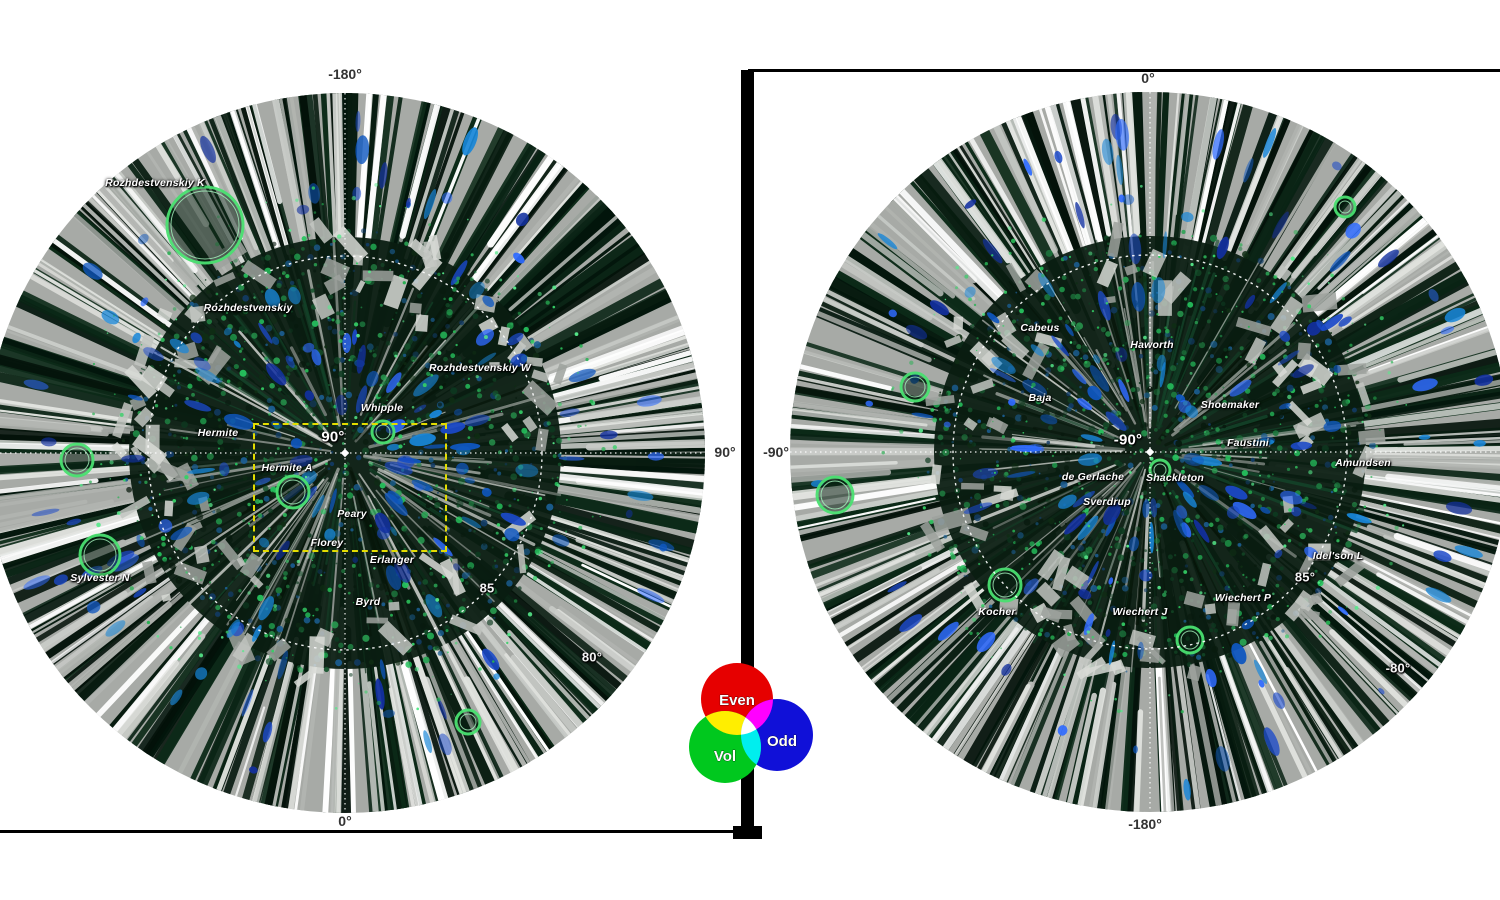 Image resolution: width=1500 pixels, height=900 pixels. I want to click on rgb-venn-legend: Even Odd Vol, so click(751, 723).